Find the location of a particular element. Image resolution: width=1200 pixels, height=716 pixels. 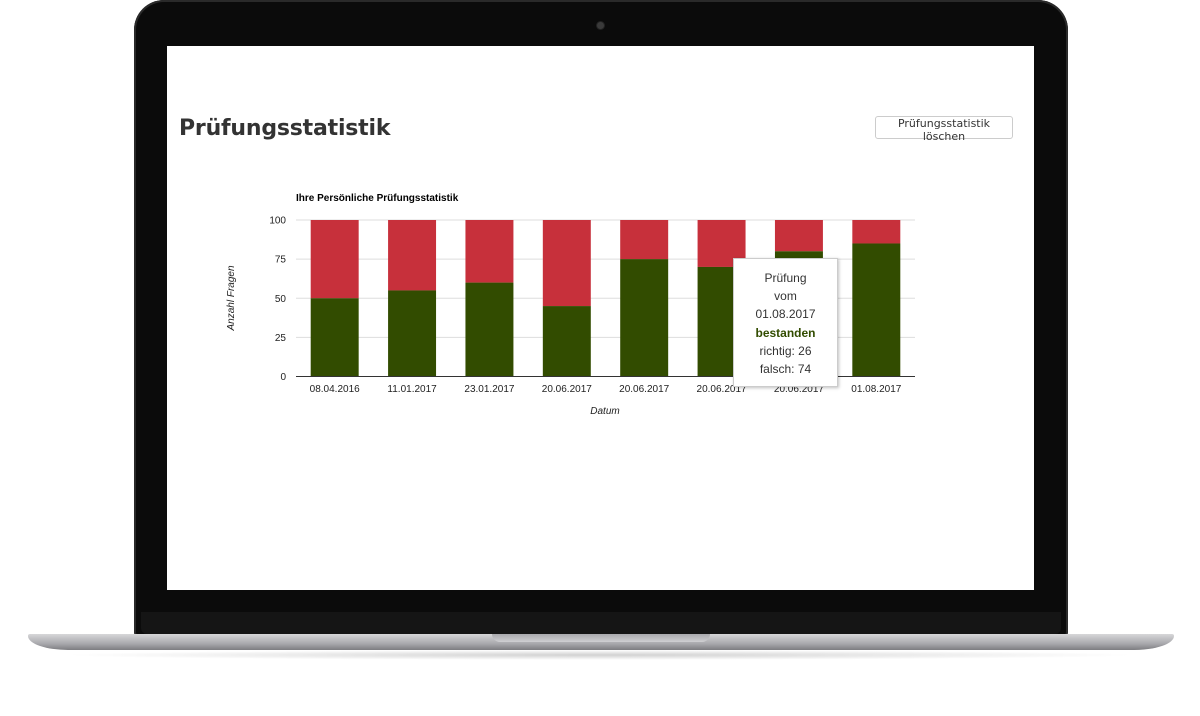

tooltip-date: 01.08.2017 is located at coordinates (785, 314).